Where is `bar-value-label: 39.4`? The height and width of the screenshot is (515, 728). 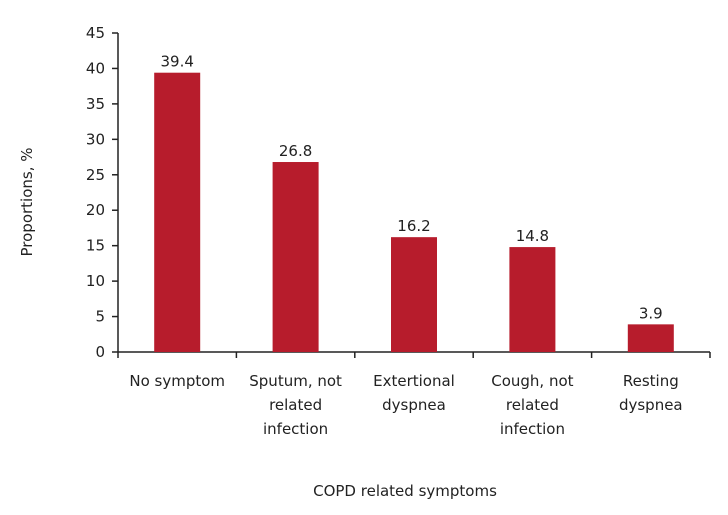
bar-value-label: 39.4 is located at coordinates (176, 62).